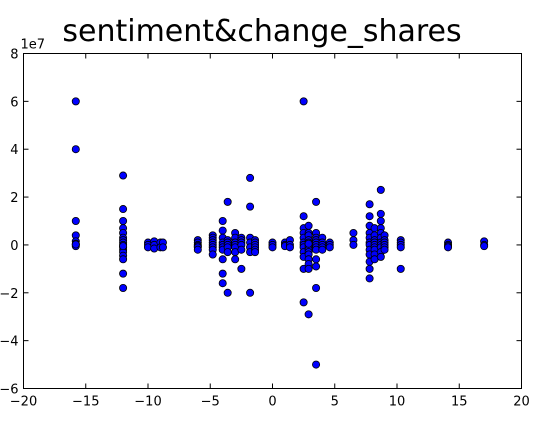  What do you see at coordinates (14, 102) in the screenshot?
I see `y-tick-label: 6` at bounding box center [14, 102].